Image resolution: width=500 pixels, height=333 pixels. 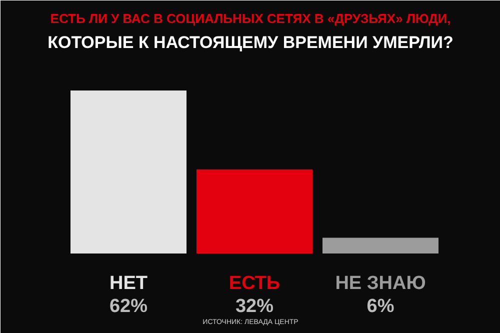 What do you see at coordinates (129, 283) in the screenshot?
I see `x-tick-label: НЕТ` at bounding box center [129, 283].